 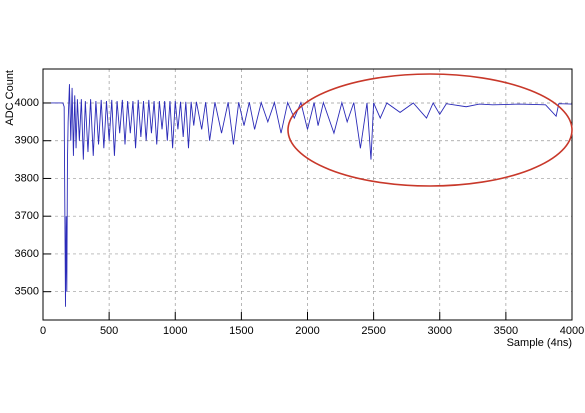 I want to click on highlight-ellipse, so click(x=430, y=130).